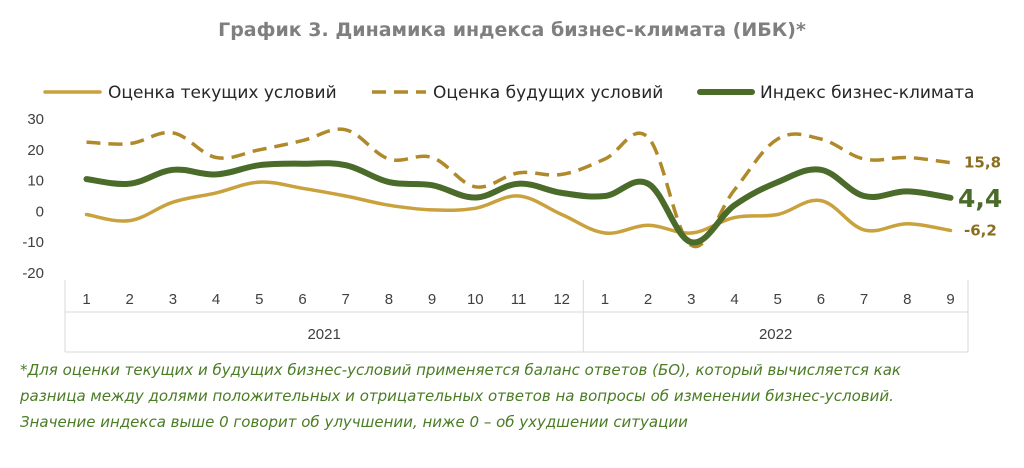 The image size is (1024, 468). I want to click on legend-label-future: Оценка будущих условий, so click(548, 93).